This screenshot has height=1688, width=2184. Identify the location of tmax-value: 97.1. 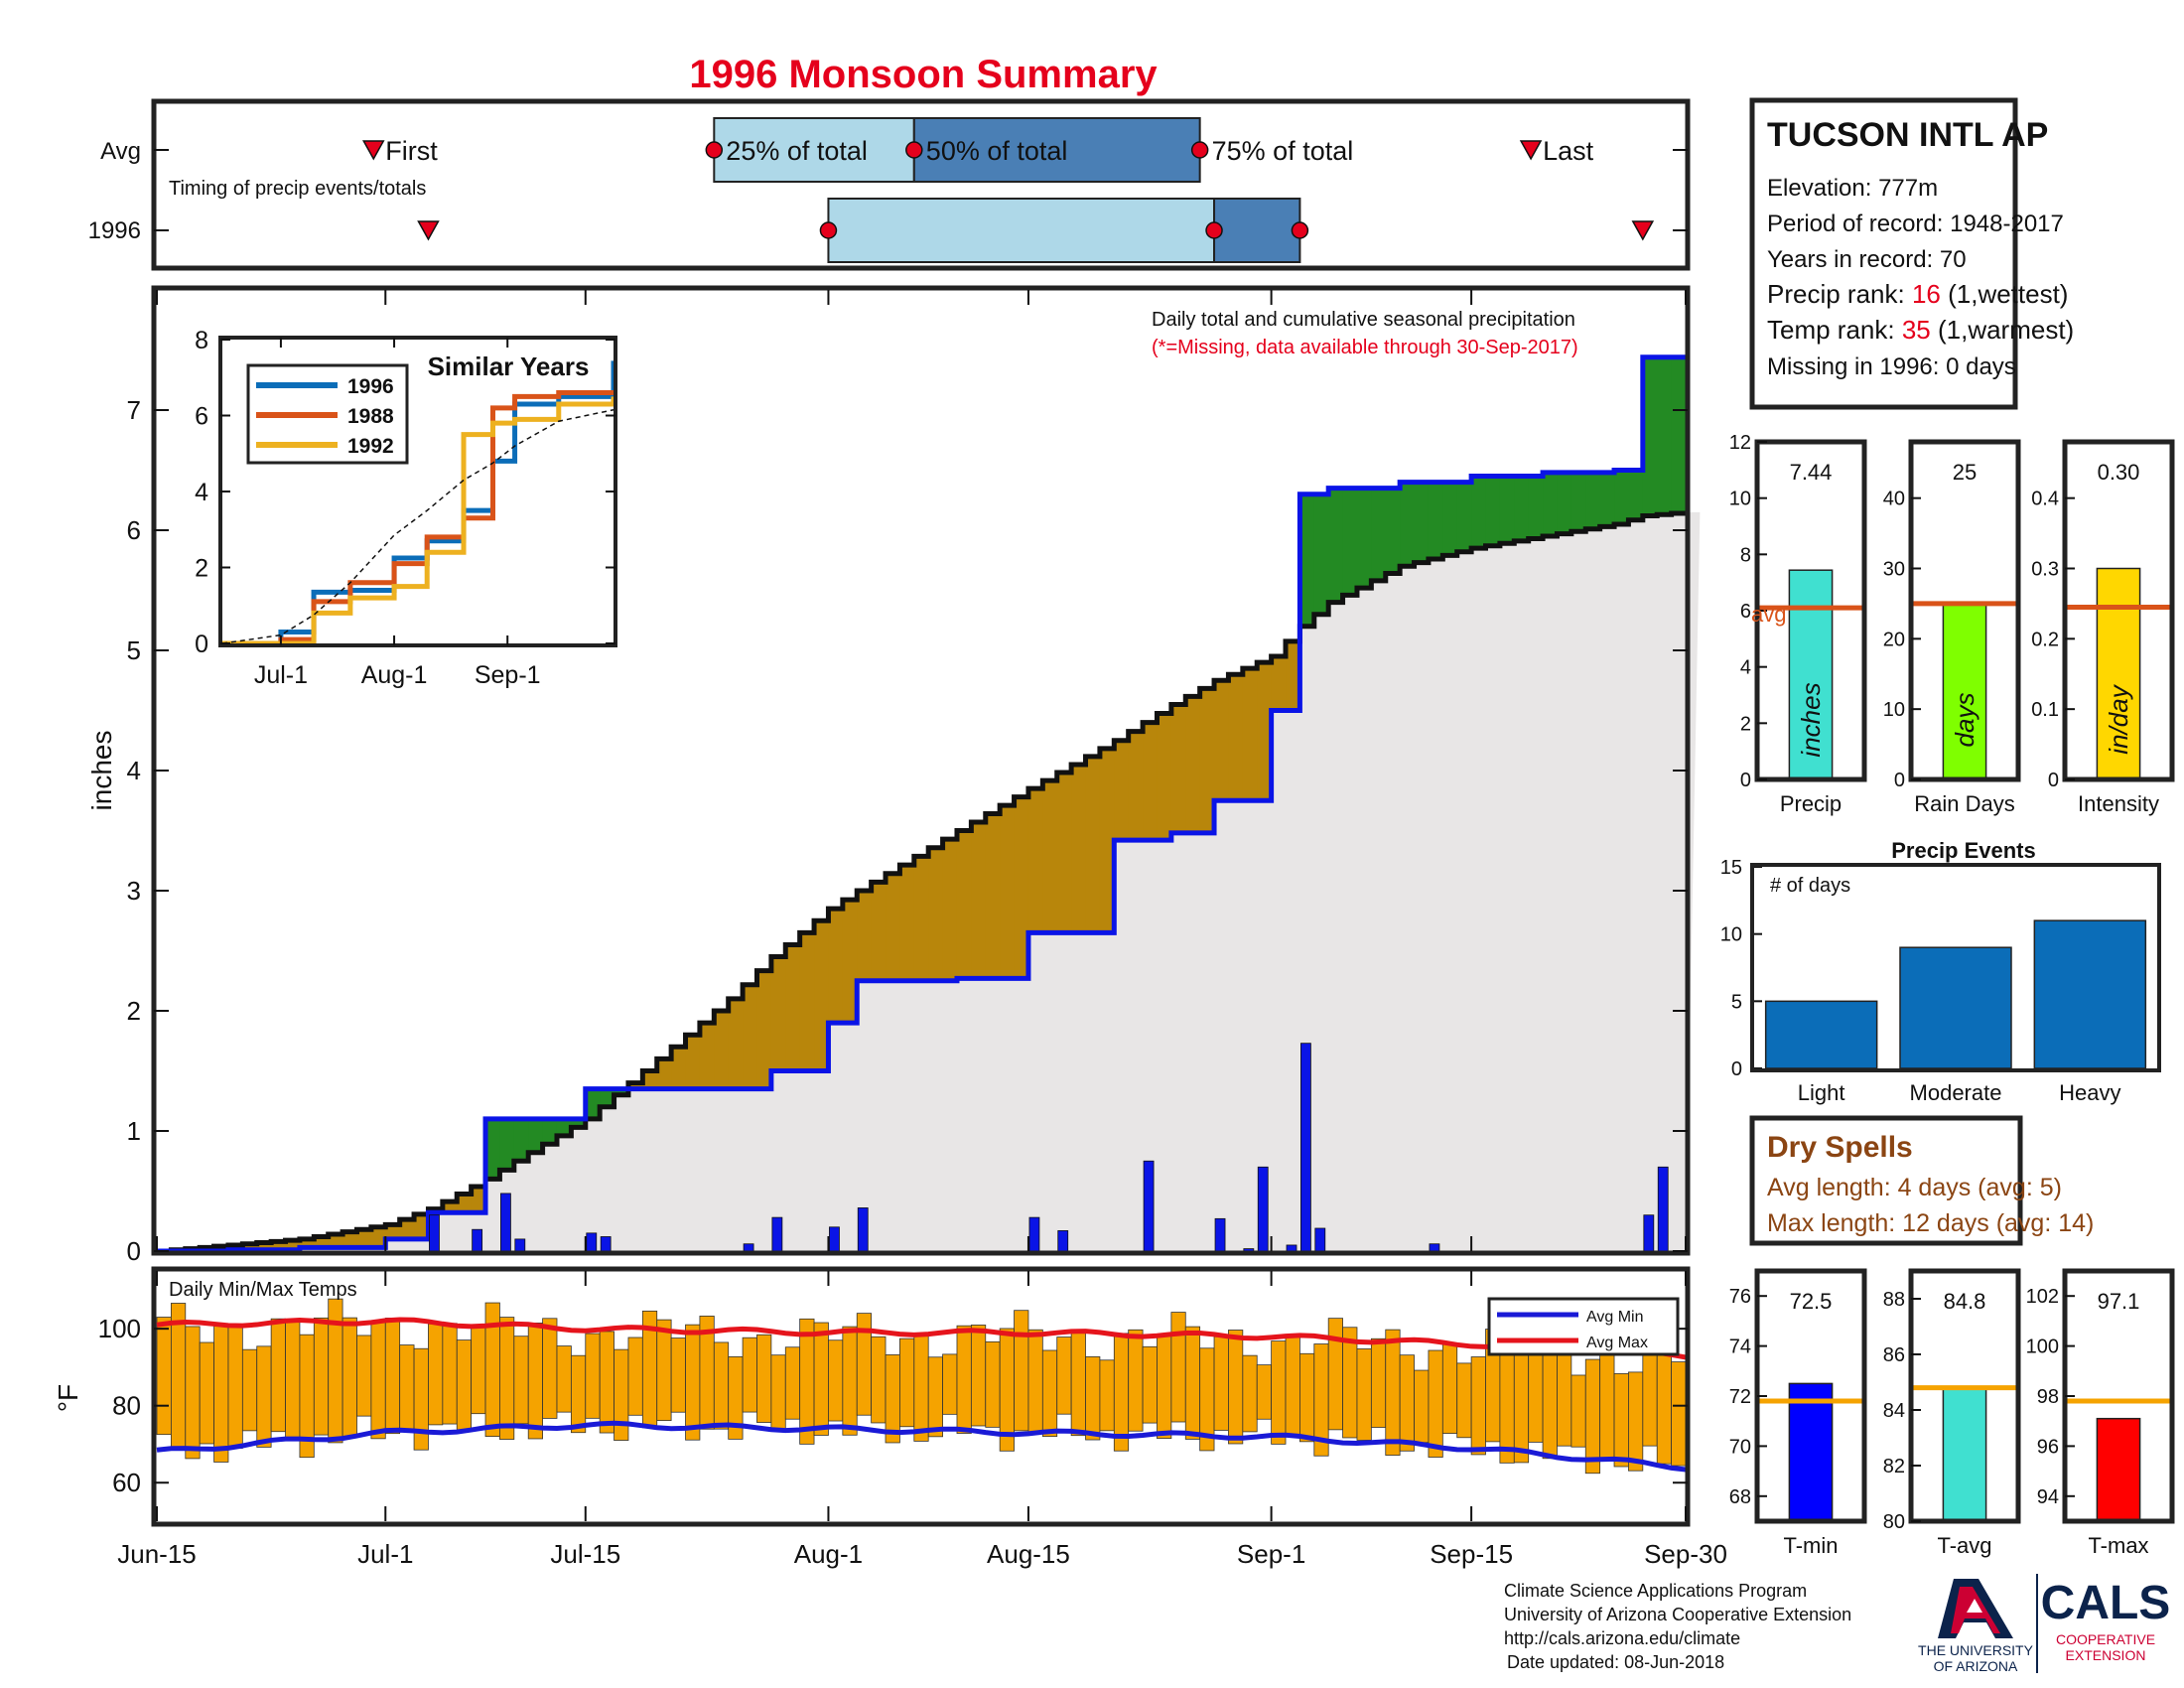
(2119, 1301).